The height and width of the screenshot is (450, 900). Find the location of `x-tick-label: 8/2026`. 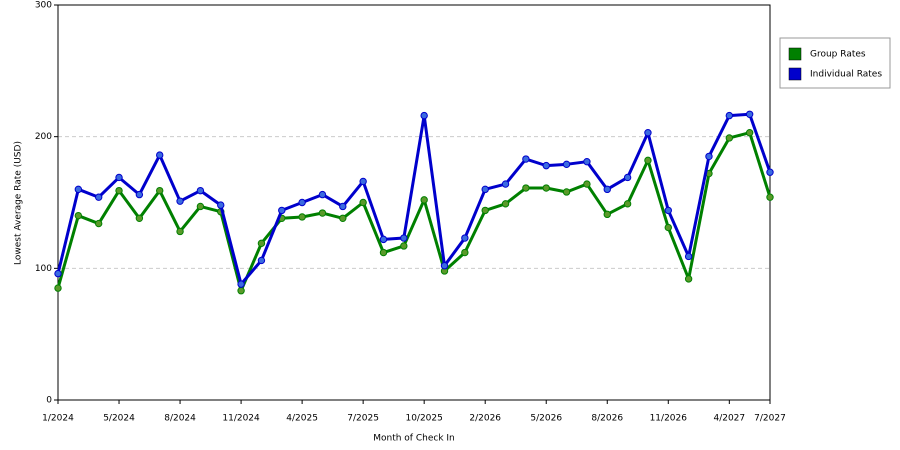

x-tick-label: 8/2026 is located at coordinates (607, 419).